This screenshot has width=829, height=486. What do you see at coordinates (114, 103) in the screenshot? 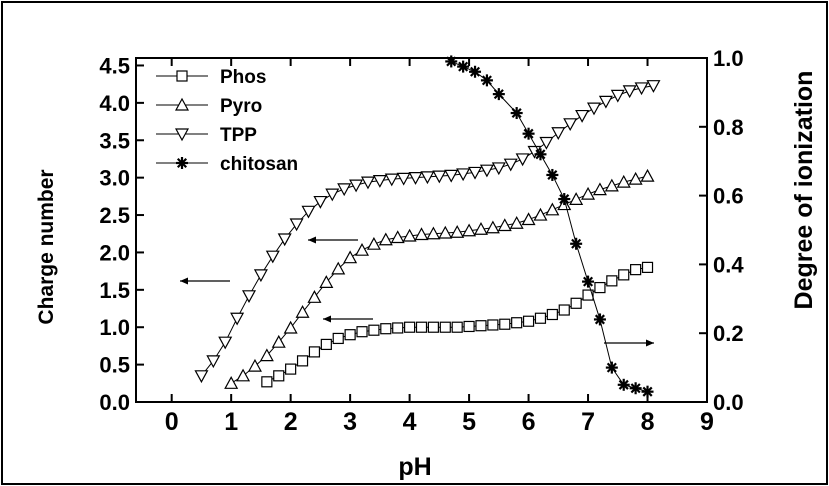
I see `y-left-tick-label: 4.0` at bounding box center [114, 103].